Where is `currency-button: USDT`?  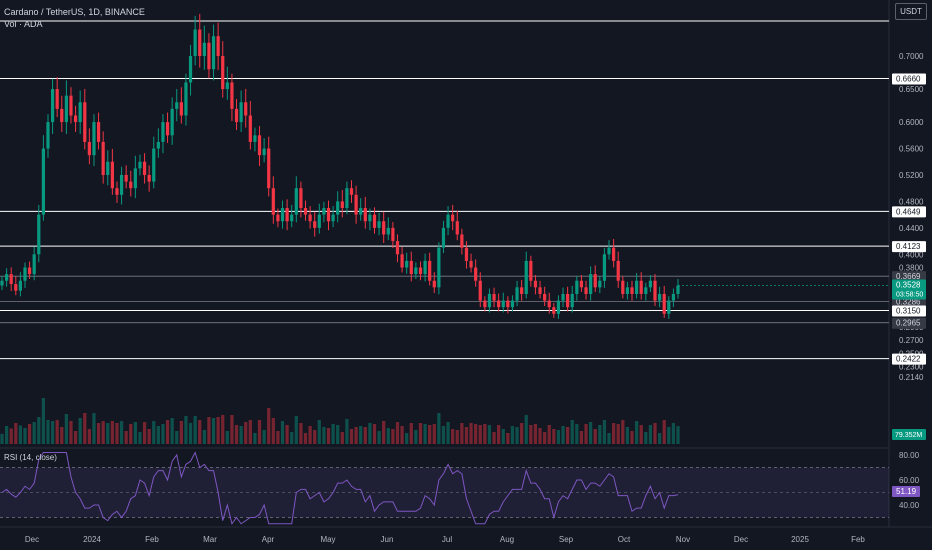 currency-button: USDT is located at coordinates (911, 11).